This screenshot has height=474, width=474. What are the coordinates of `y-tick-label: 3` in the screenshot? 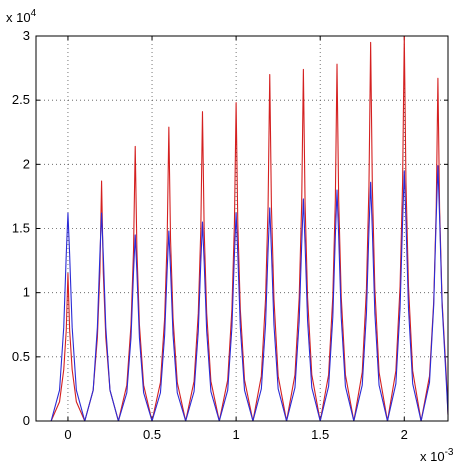 It's located at (26, 35).